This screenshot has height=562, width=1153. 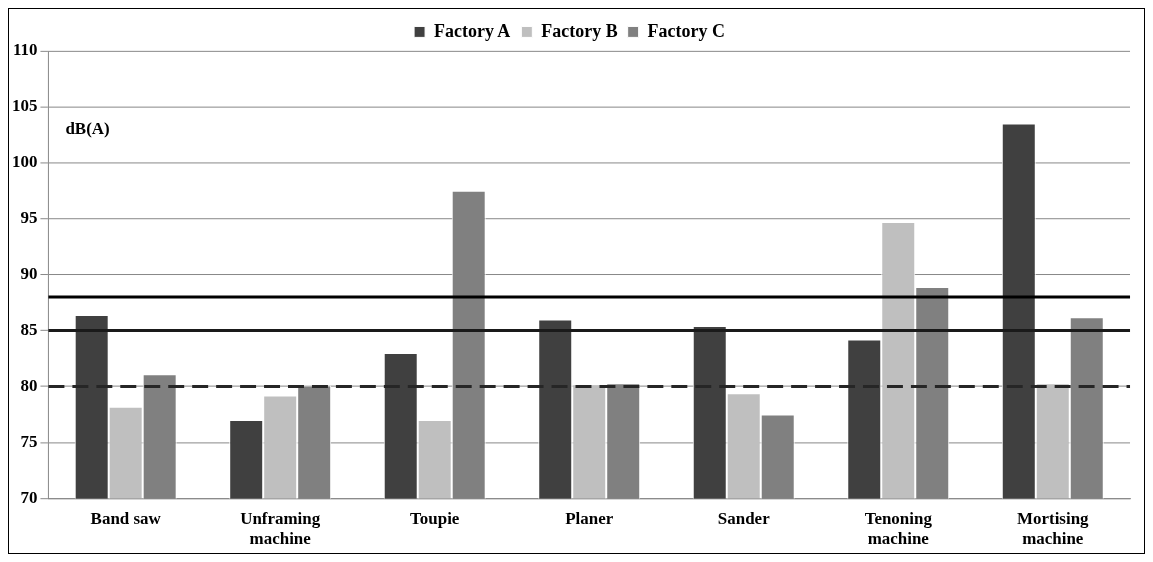 I want to click on y-tick-label: 75, so click(x=29, y=441).